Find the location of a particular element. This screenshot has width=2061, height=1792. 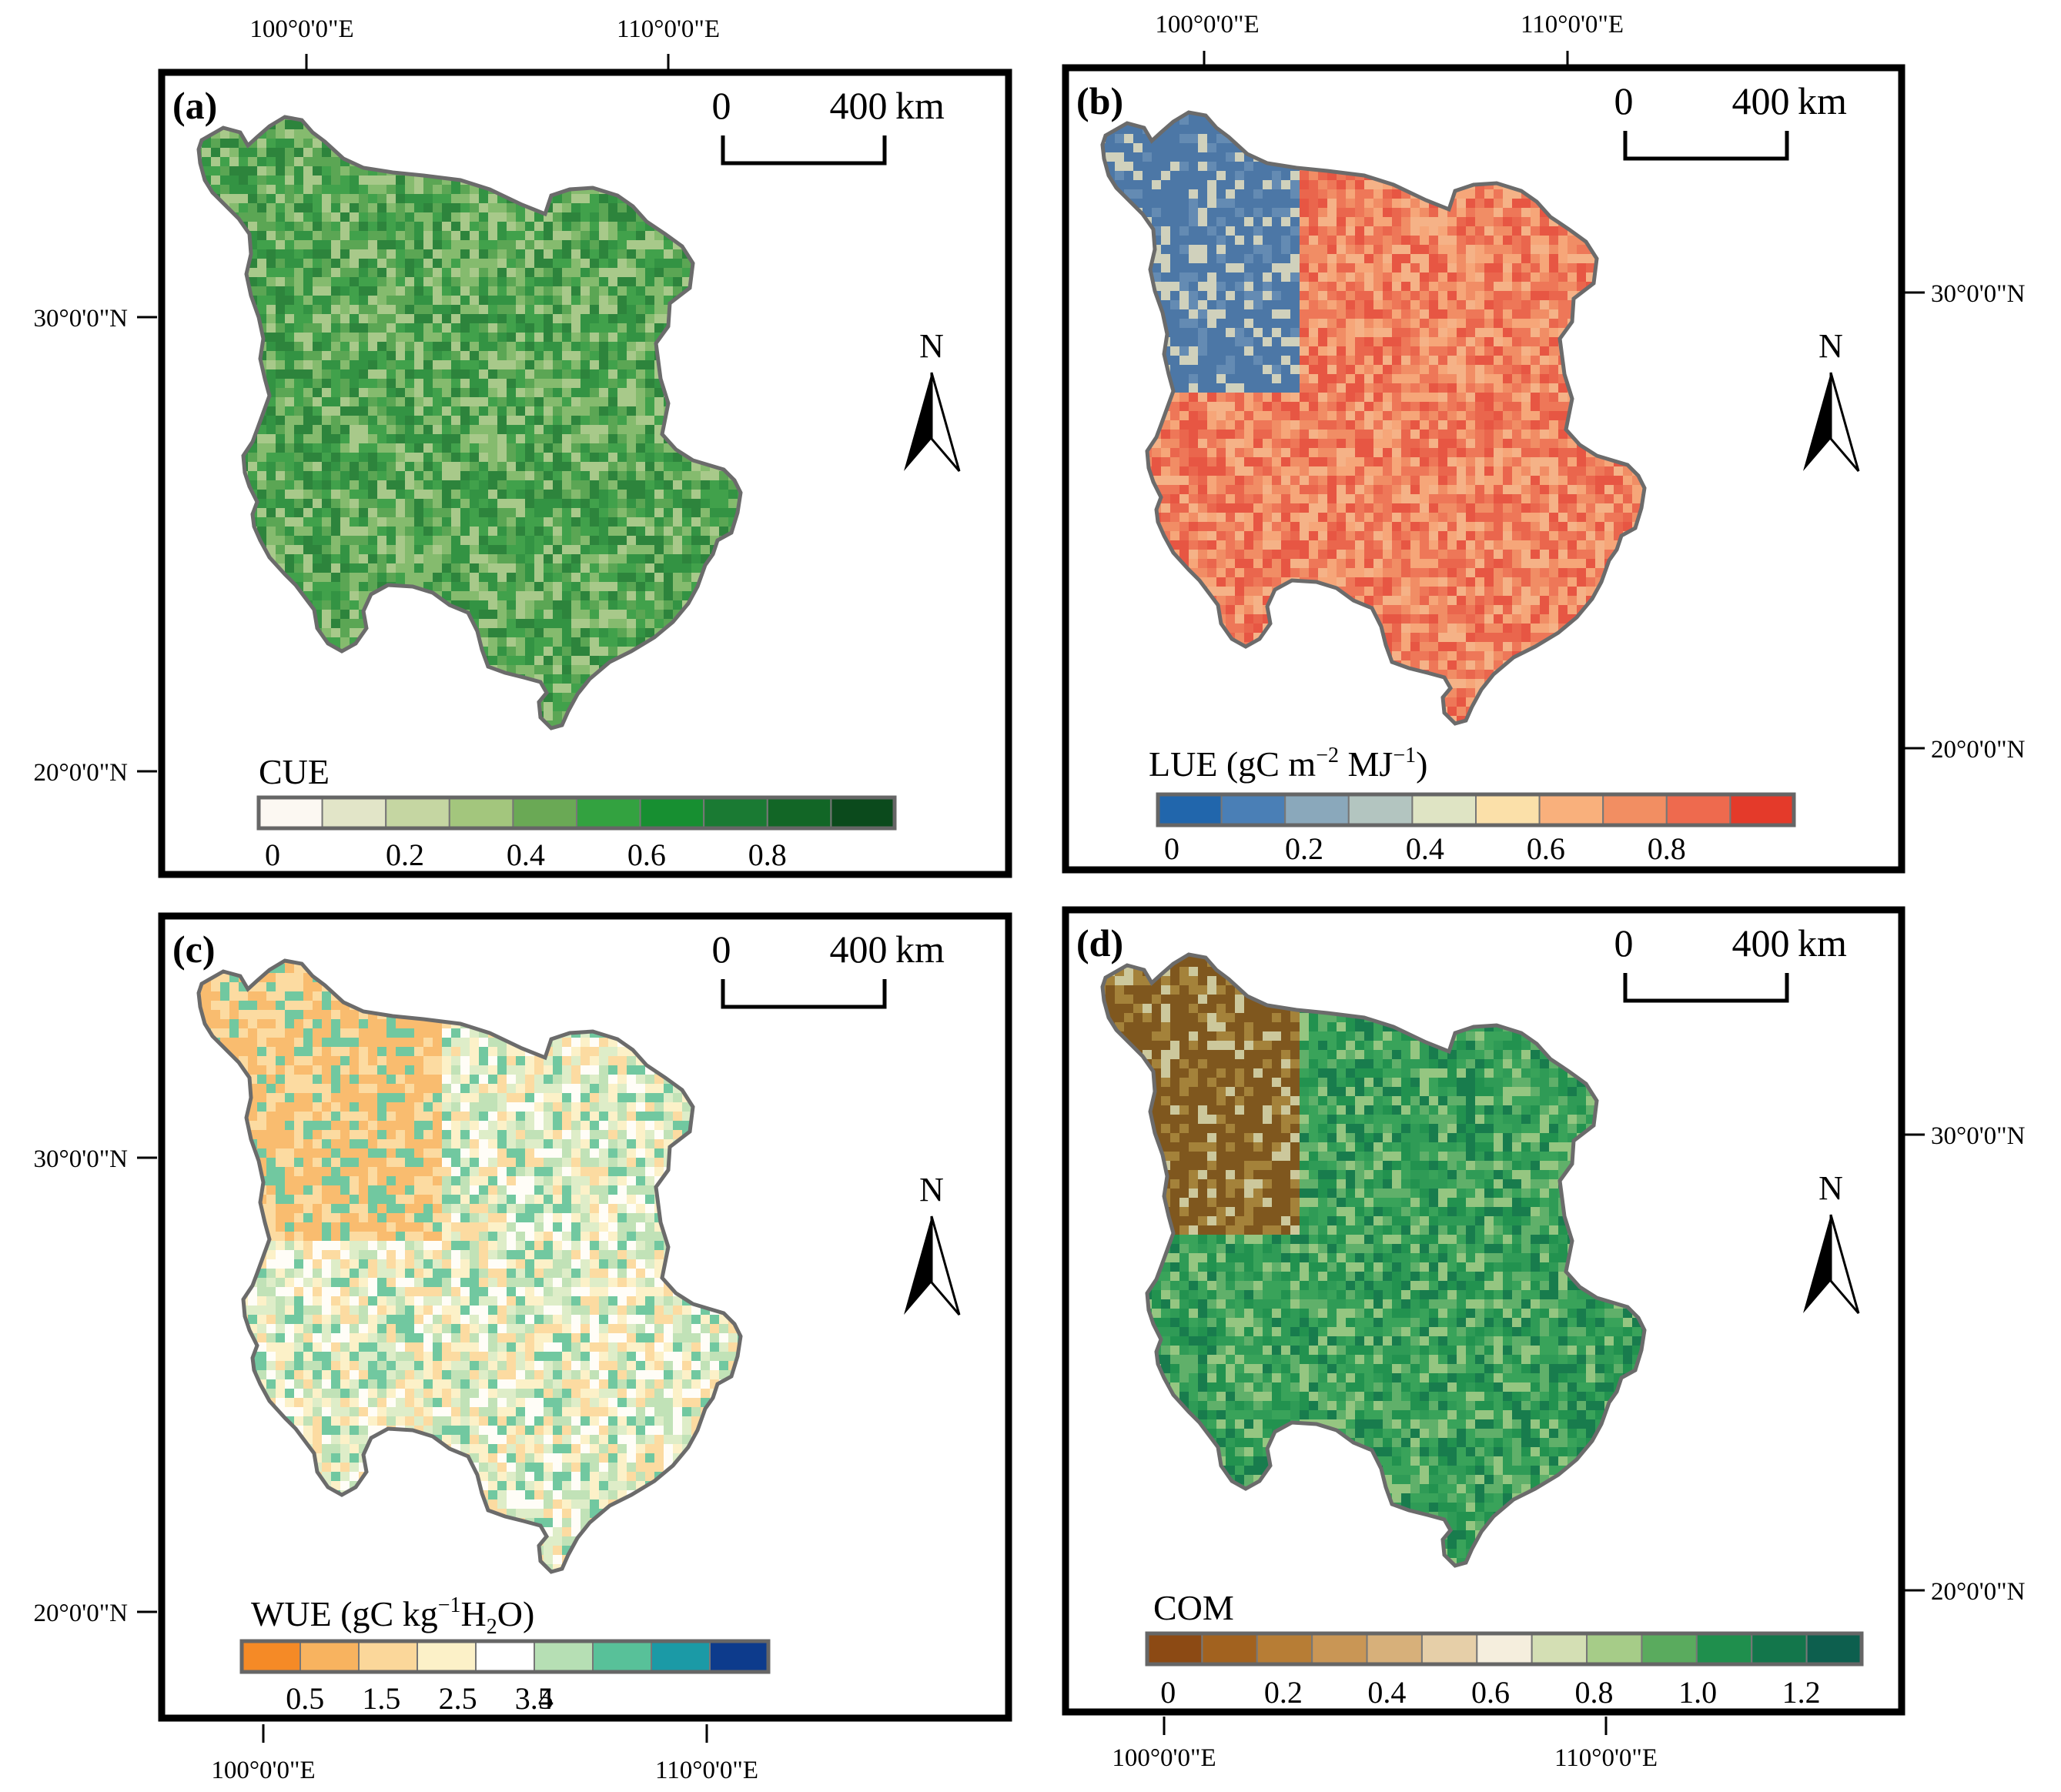

lat-label-left-20-bottom: 20°0'0"N is located at coordinates (81, 1613).